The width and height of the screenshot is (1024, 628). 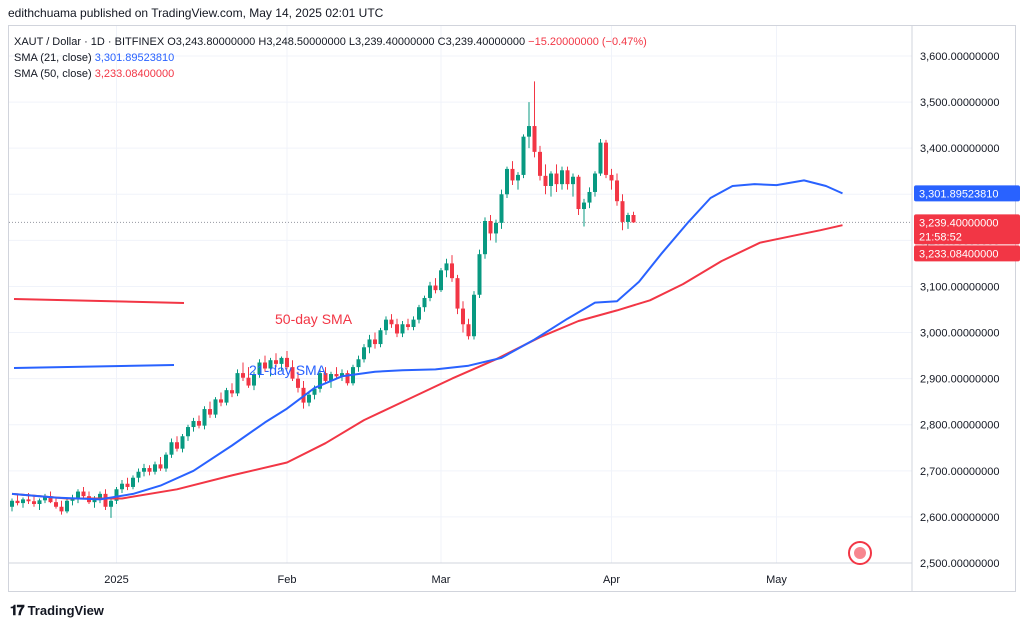 What do you see at coordinates (89, 42) in the screenshot?
I see `symbol-label: XAUT / Dollar · 1D · BITFINEX` at bounding box center [89, 42].